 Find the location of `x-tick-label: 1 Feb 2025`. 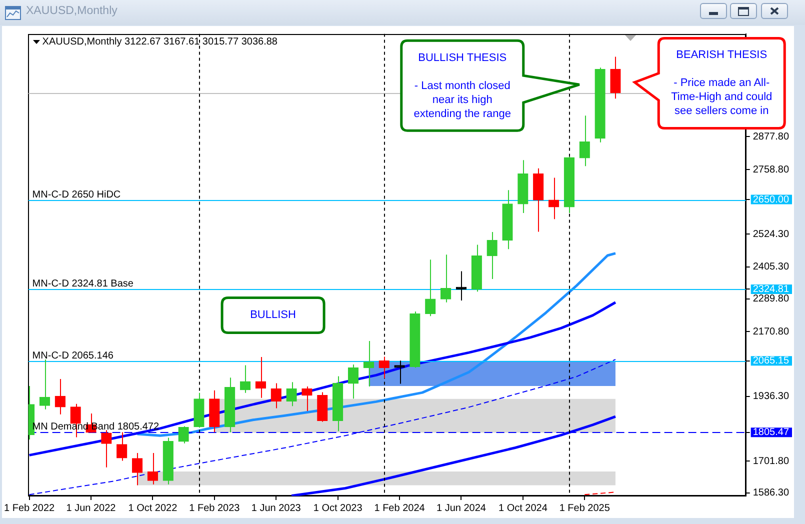

x-tick-label: 1 Feb 2025 is located at coordinates (584, 508).